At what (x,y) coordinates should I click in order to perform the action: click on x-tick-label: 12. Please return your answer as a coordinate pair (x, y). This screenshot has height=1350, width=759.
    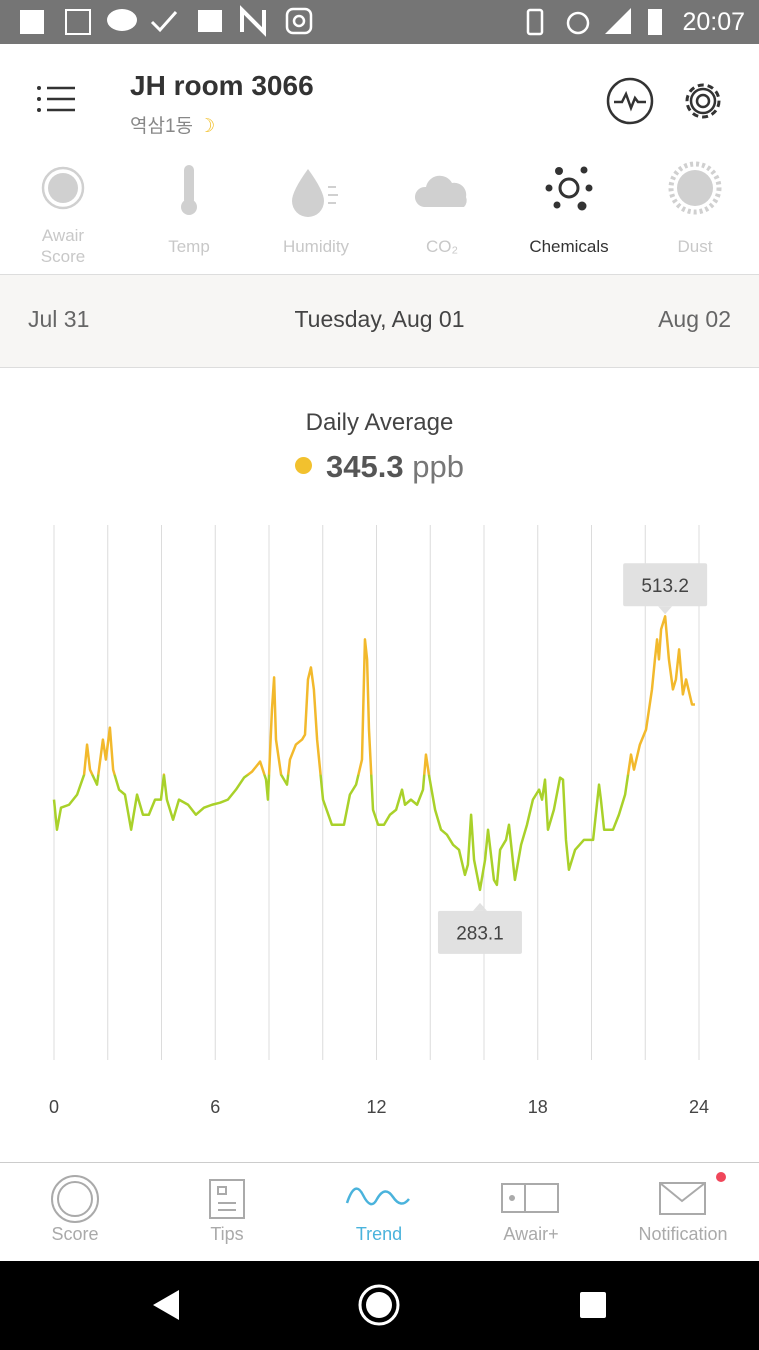
    Looking at the image, I should click on (376, 1107).